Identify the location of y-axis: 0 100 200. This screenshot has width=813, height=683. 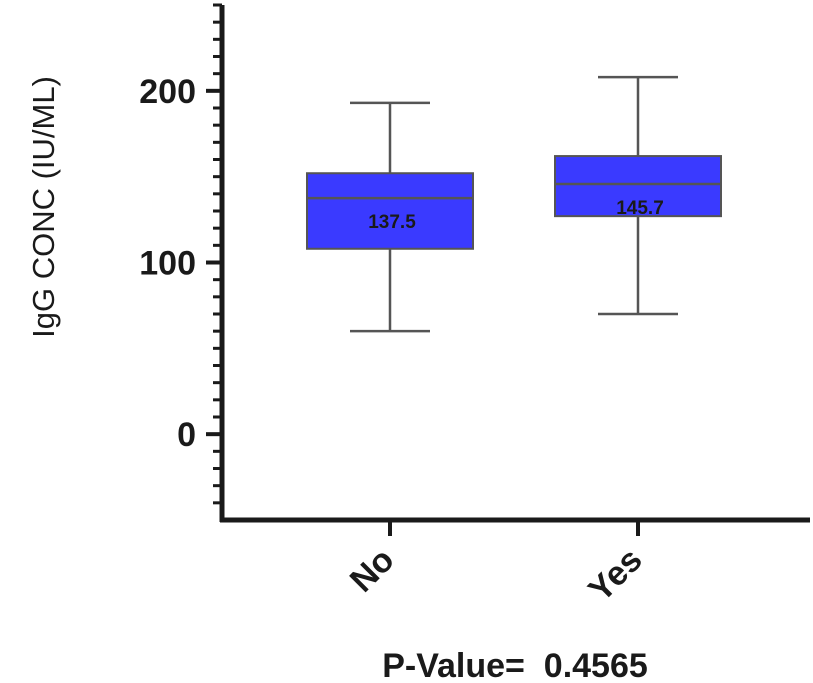
(182, 262).